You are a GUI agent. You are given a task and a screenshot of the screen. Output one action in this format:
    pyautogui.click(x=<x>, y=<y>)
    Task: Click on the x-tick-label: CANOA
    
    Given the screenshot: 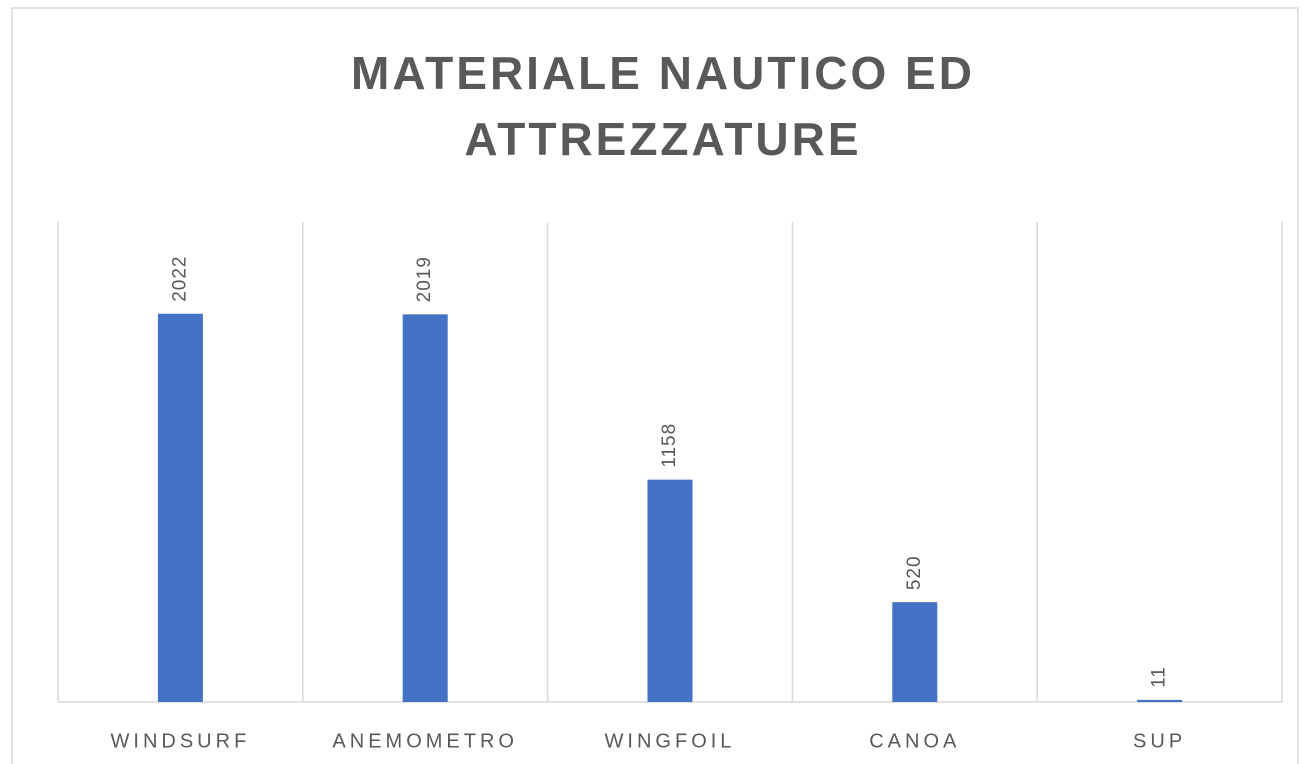 What is the action you would take?
    pyautogui.click(x=914, y=741)
    